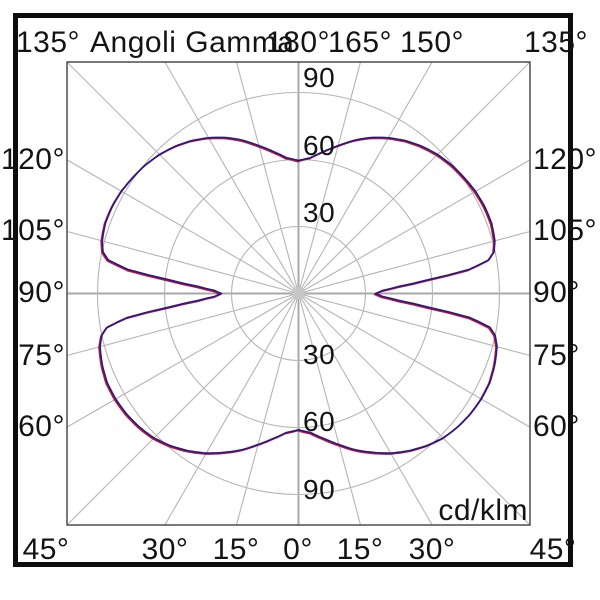 This screenshot has height=600, width=600. I want to click on angle-label-right-90: 90°, so click(556, 292).